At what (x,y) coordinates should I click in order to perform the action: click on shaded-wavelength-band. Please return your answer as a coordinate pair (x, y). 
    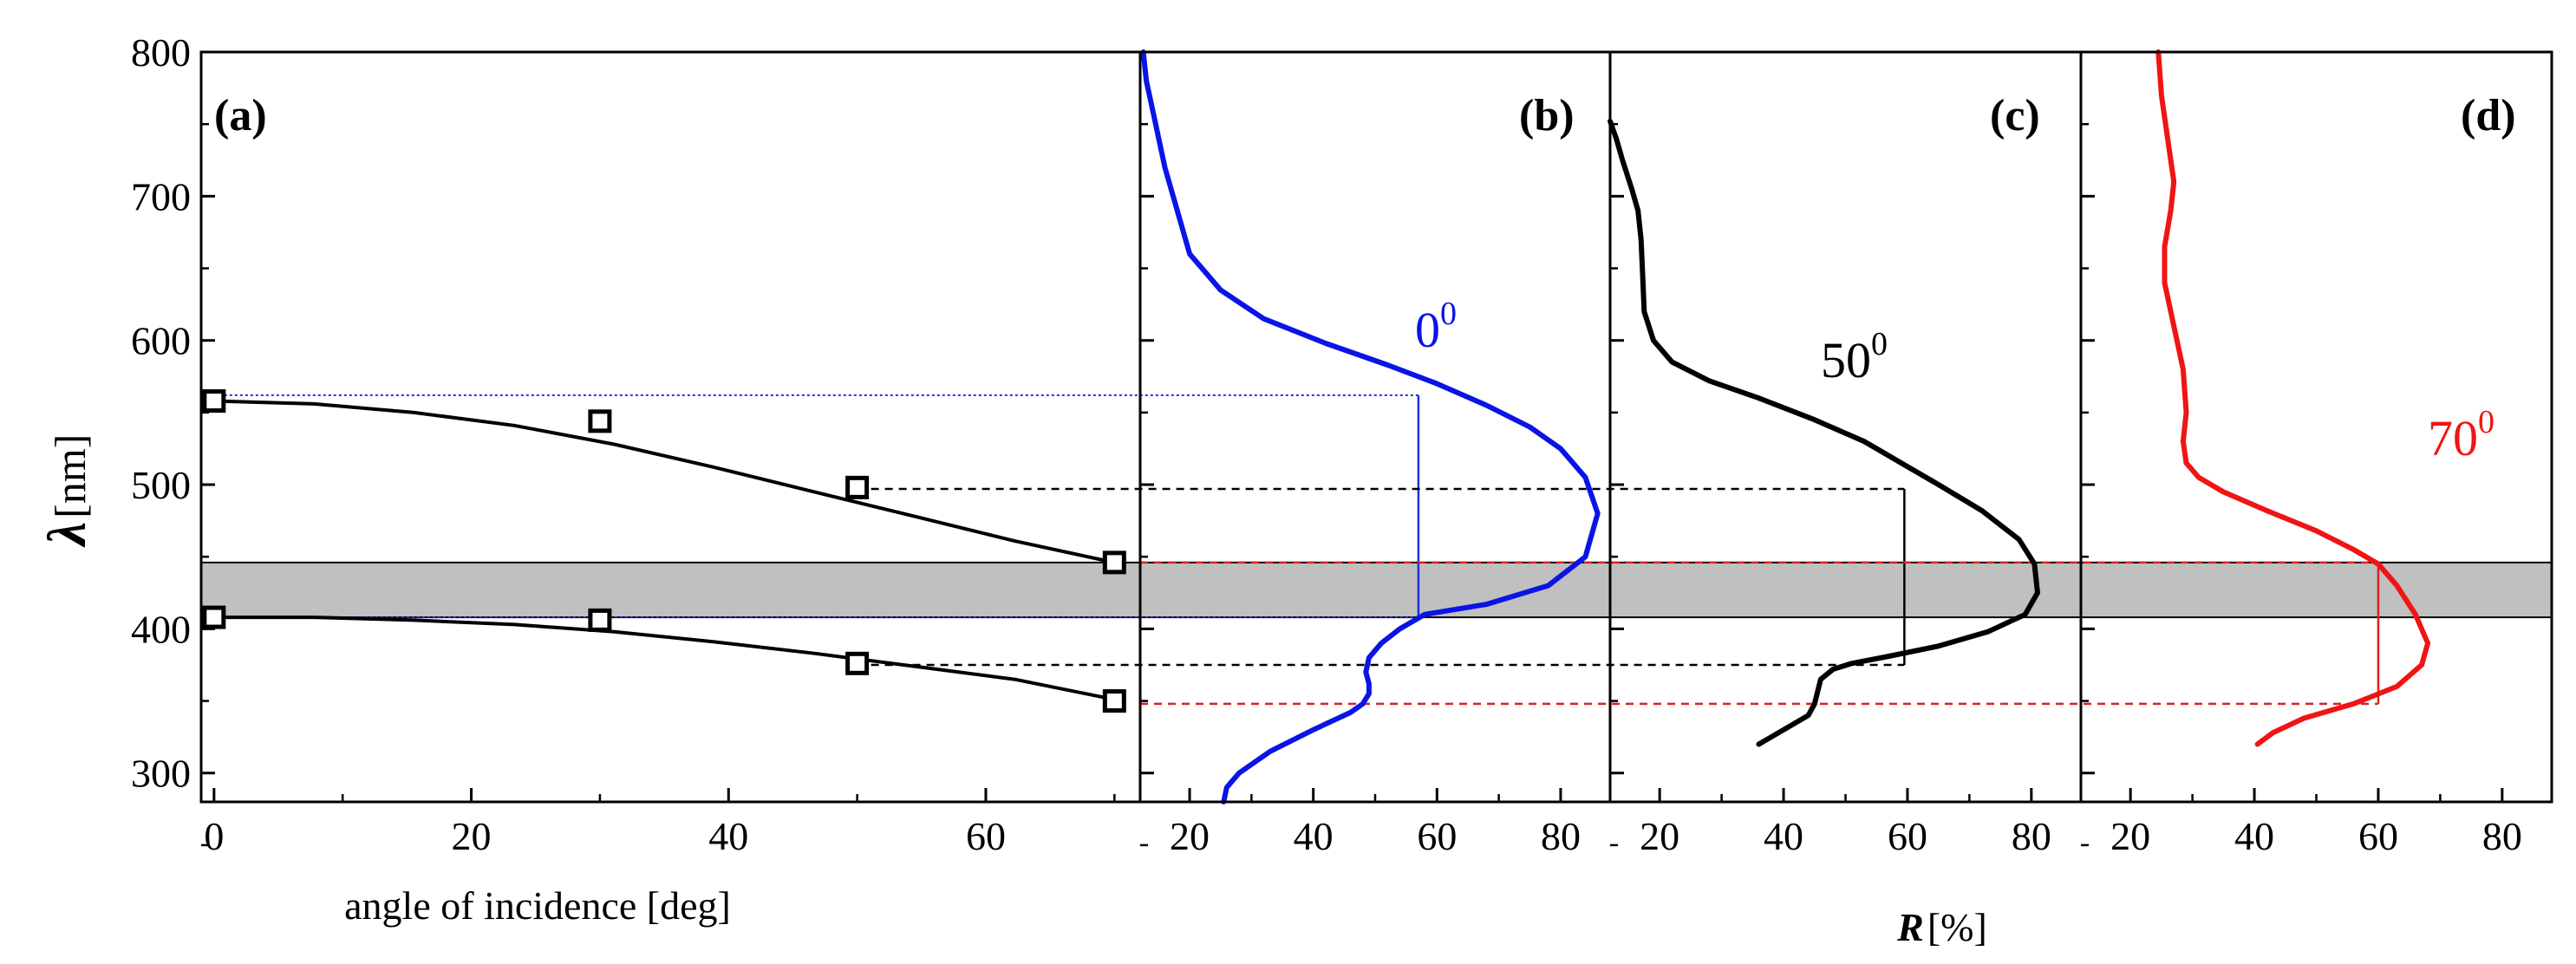
    Looking at the image, I should click on (1377, 590).